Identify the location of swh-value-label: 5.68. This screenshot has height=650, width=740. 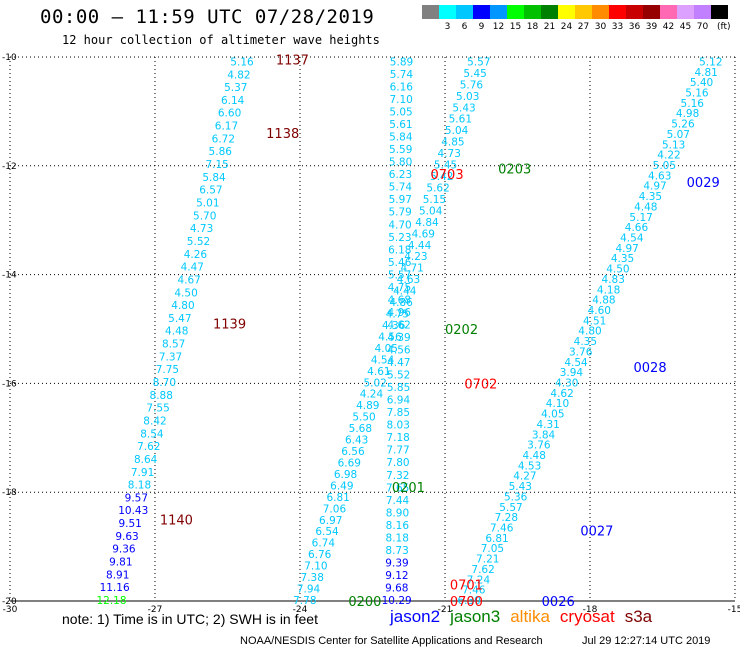
(360, 429).